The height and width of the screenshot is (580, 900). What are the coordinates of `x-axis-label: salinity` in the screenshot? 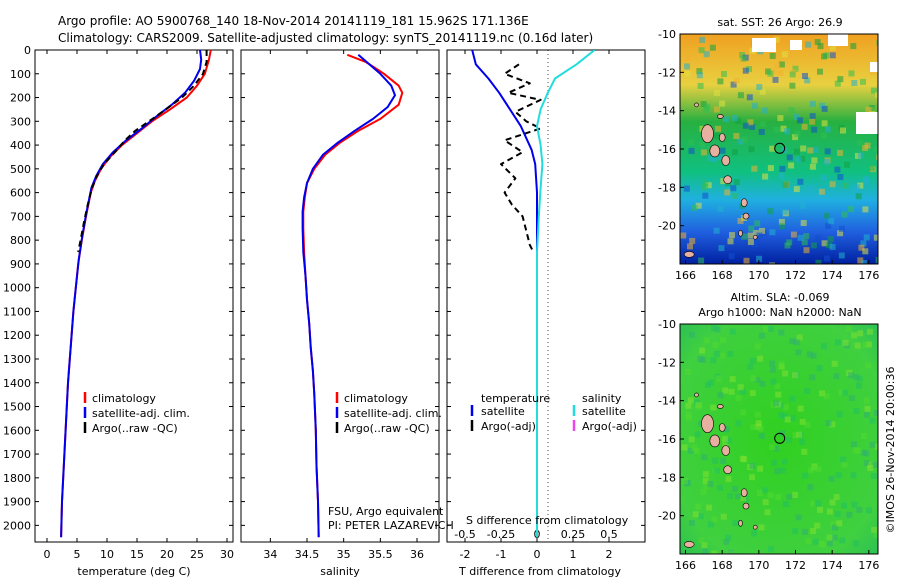 It's located at (340, 571).